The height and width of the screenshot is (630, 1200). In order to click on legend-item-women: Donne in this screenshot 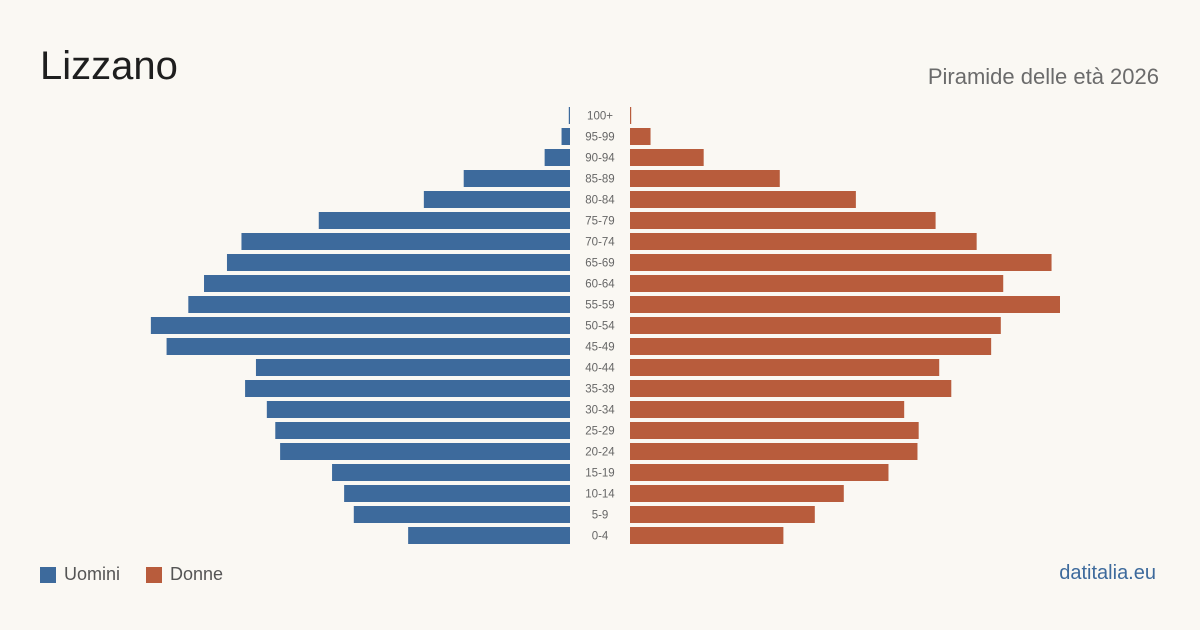, I will do `click(184, 574)`.